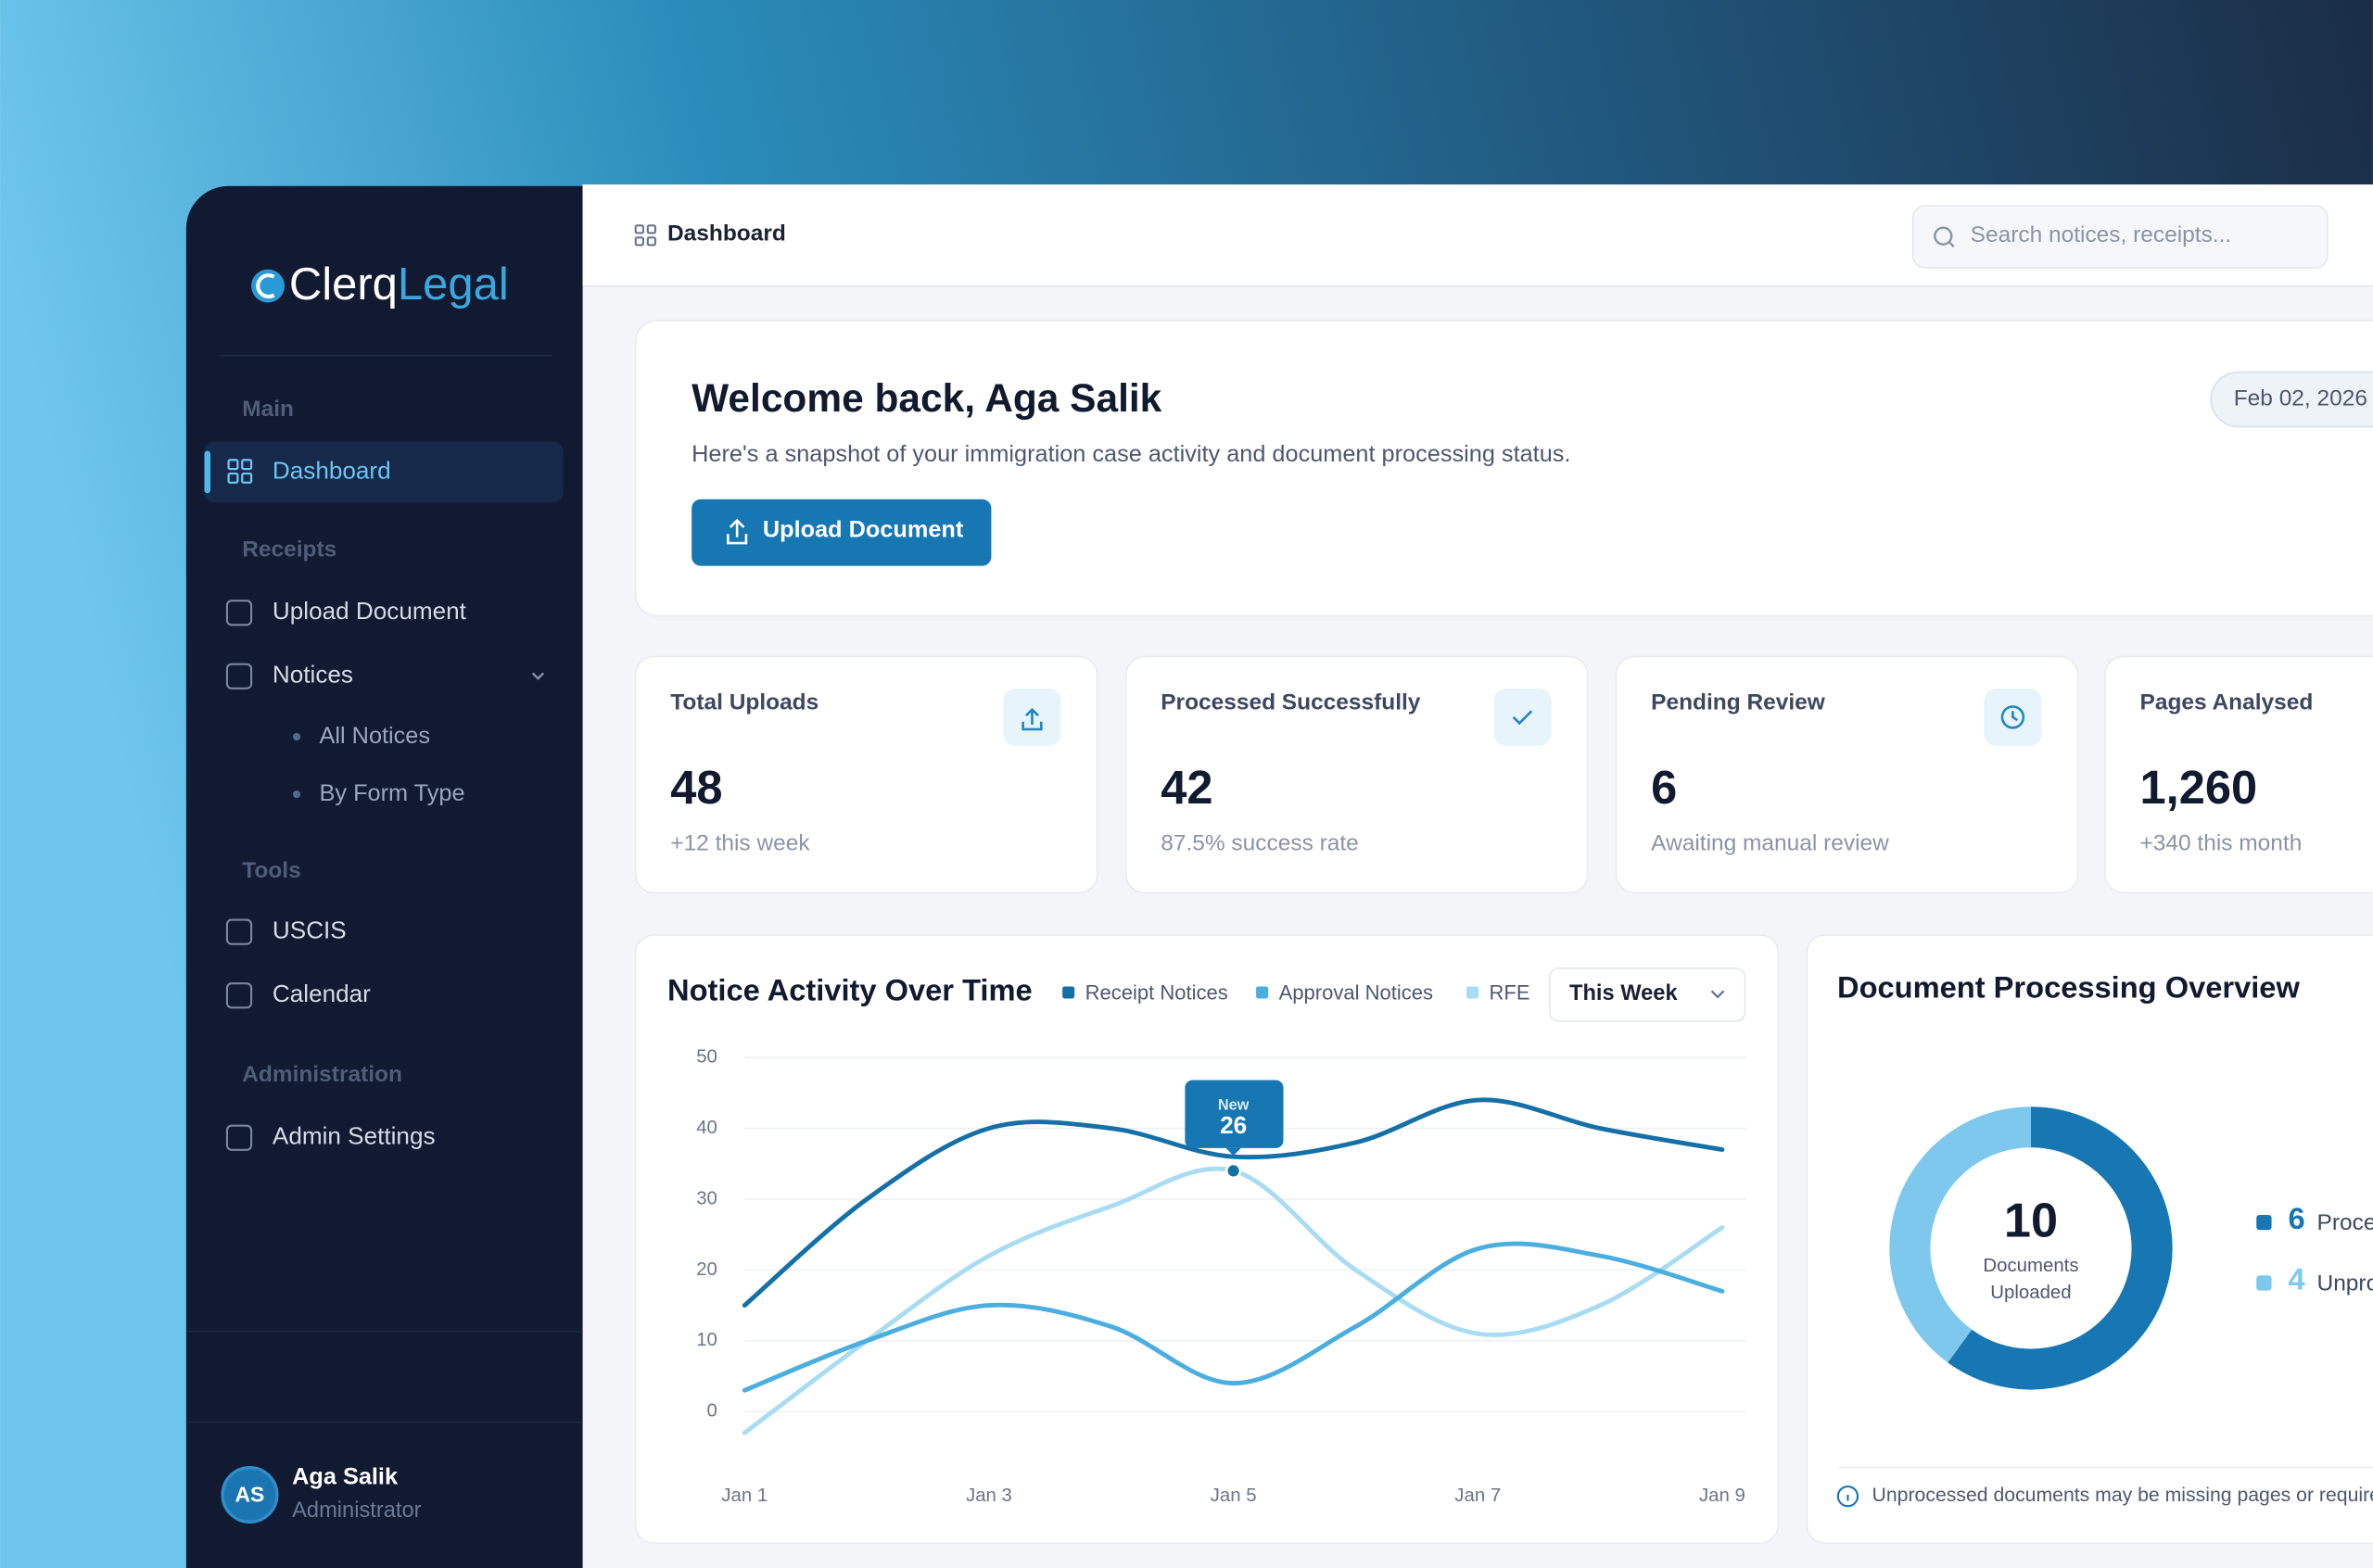 This screenshot has width=2373, height=1568. What do you see at coordinates (1156, 992) in the screenshot?
I see `legend-label: Receipt Notices` at bounding box center [1156, 992].